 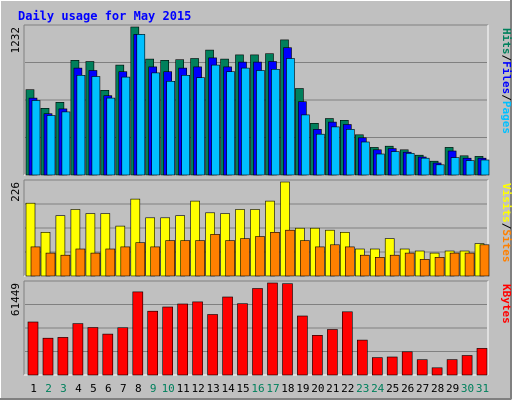 I want to click on panel-max-label: 1232, so click(x=15, y=40).